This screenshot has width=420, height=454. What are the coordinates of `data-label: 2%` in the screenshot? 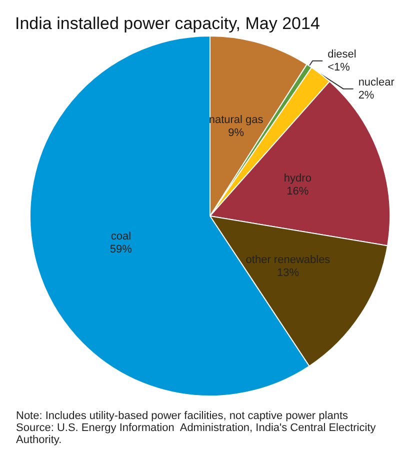 It's located at (366, 95).